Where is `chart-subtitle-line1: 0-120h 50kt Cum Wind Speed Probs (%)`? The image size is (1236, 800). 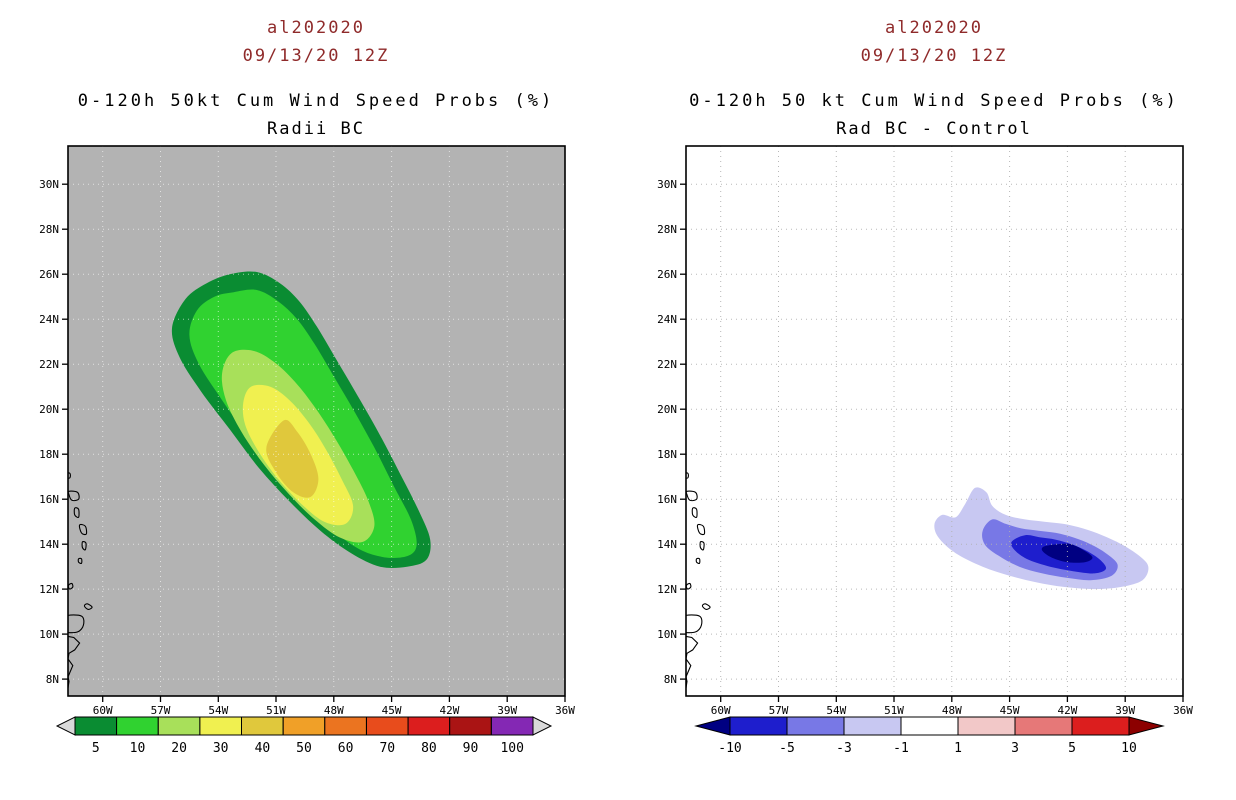 chart-subtitle-line1: 0-120h 50kt Cum Wind Speed Probs (%) is located at coordinates (316, 101).